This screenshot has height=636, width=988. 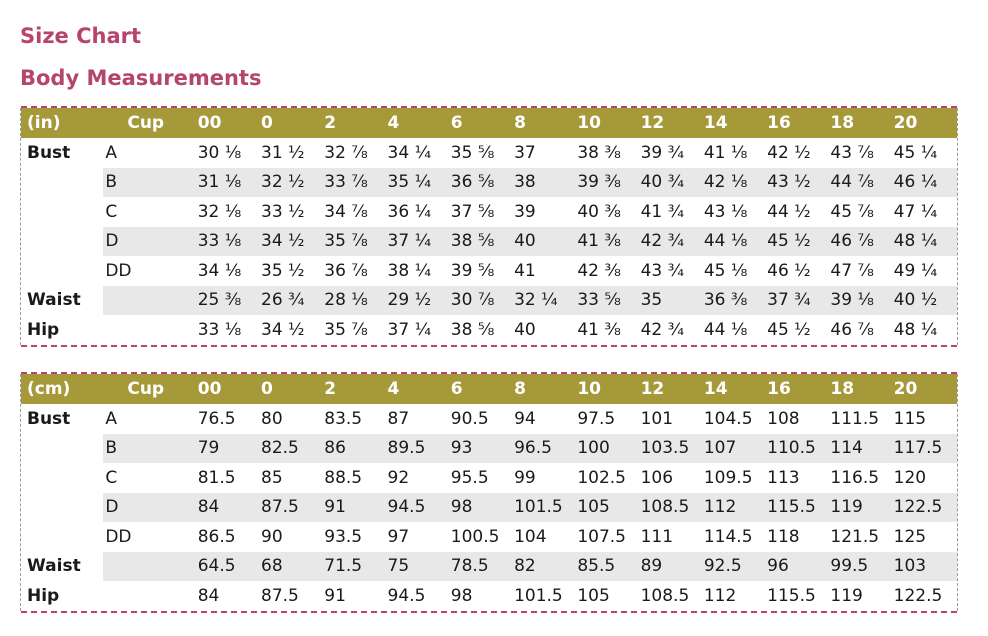 I want to click on measurement-cell: 110.5, so click(x=799, y=448).